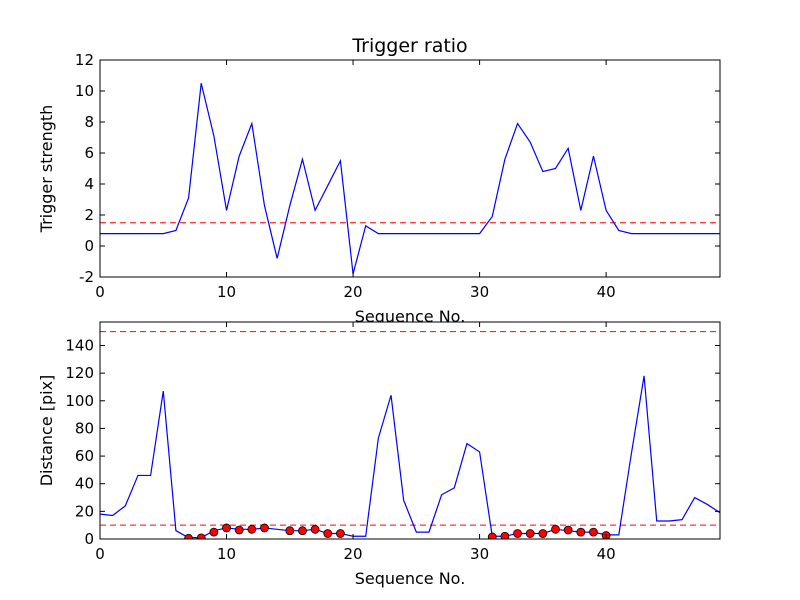 The width and height of the screenshot is (800, 600). I want to click on trigger-ytick-label-7: 12, so click(84, 60).